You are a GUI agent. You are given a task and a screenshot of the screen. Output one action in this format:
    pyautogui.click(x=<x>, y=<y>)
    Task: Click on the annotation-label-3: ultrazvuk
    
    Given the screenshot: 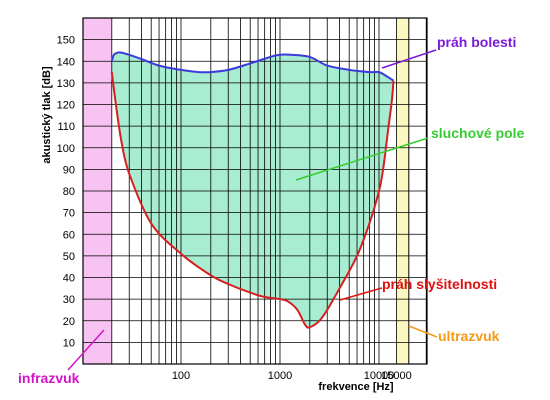 What is the action you would take?
    pyautogui.click(x=469, y=336)
    